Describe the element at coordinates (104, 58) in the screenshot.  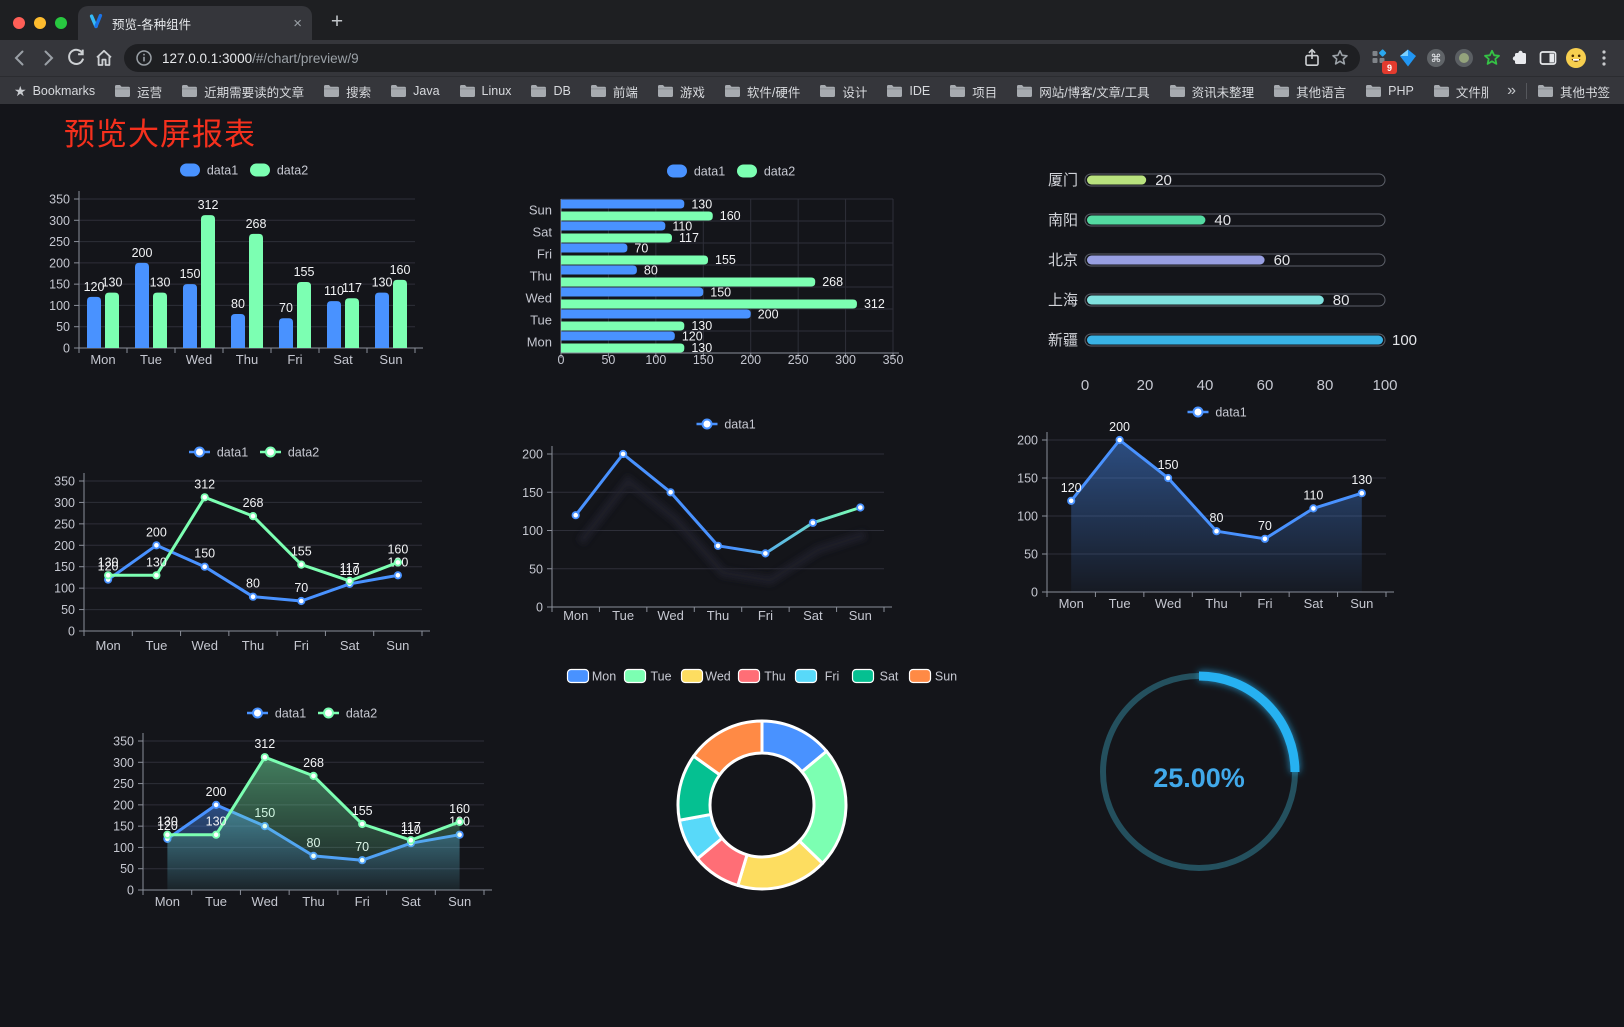
I see `home-icon` at that location.